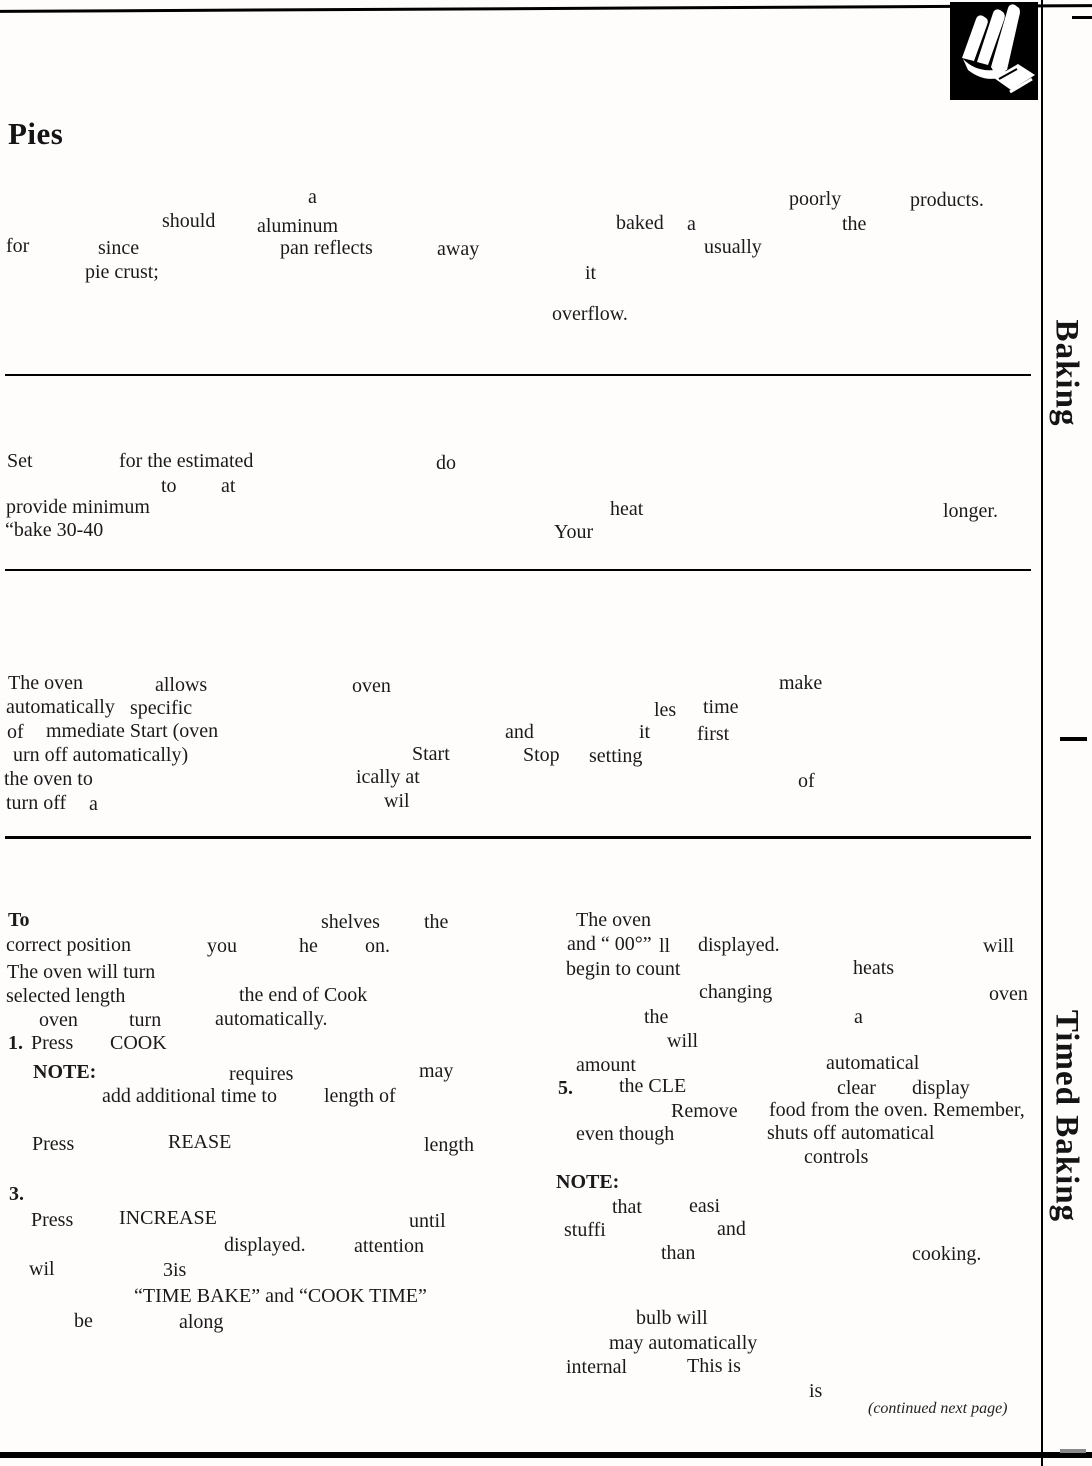 Image resolution: width=1092 pixels, height=1466 pixels. What do you see at coordinates (68, 945) in the screenshot?
I see `text-fragment: correct position` at bounding box center [68, 945].